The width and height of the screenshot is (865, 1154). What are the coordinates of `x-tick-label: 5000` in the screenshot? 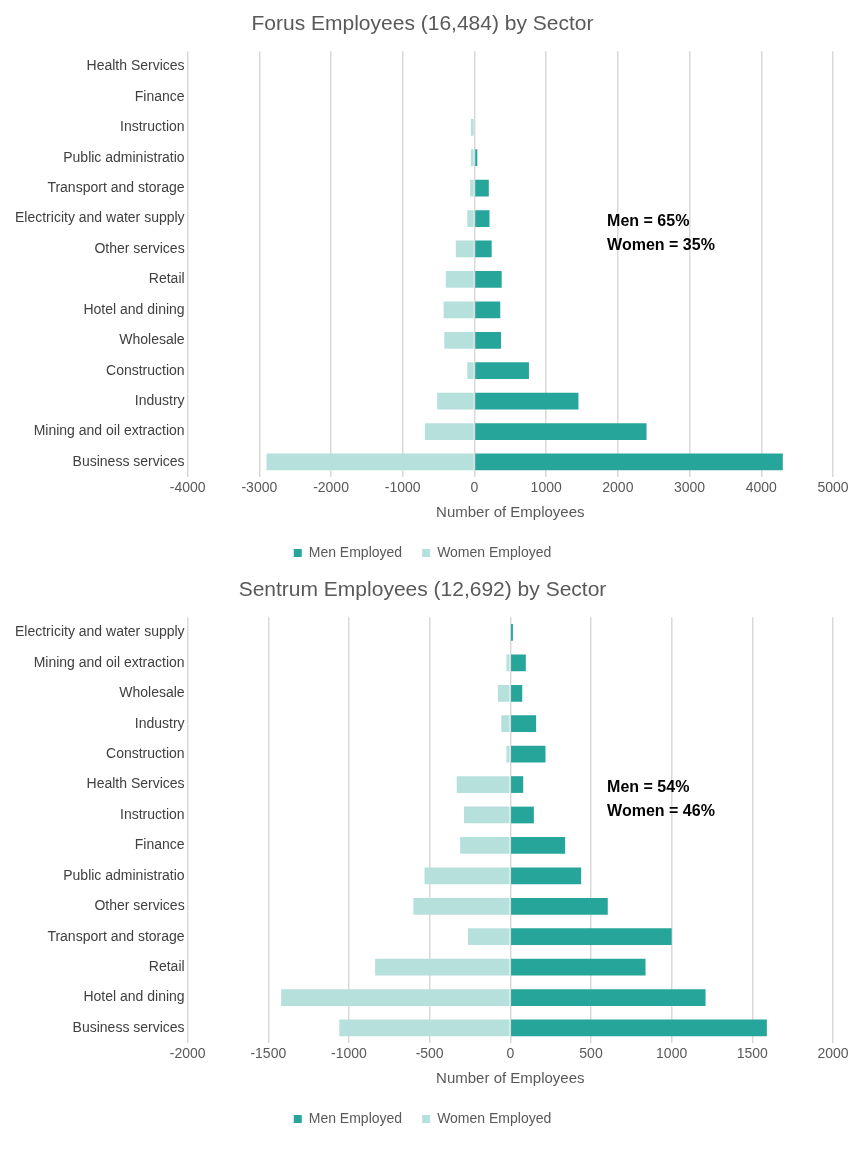 It's located at (833, 487).